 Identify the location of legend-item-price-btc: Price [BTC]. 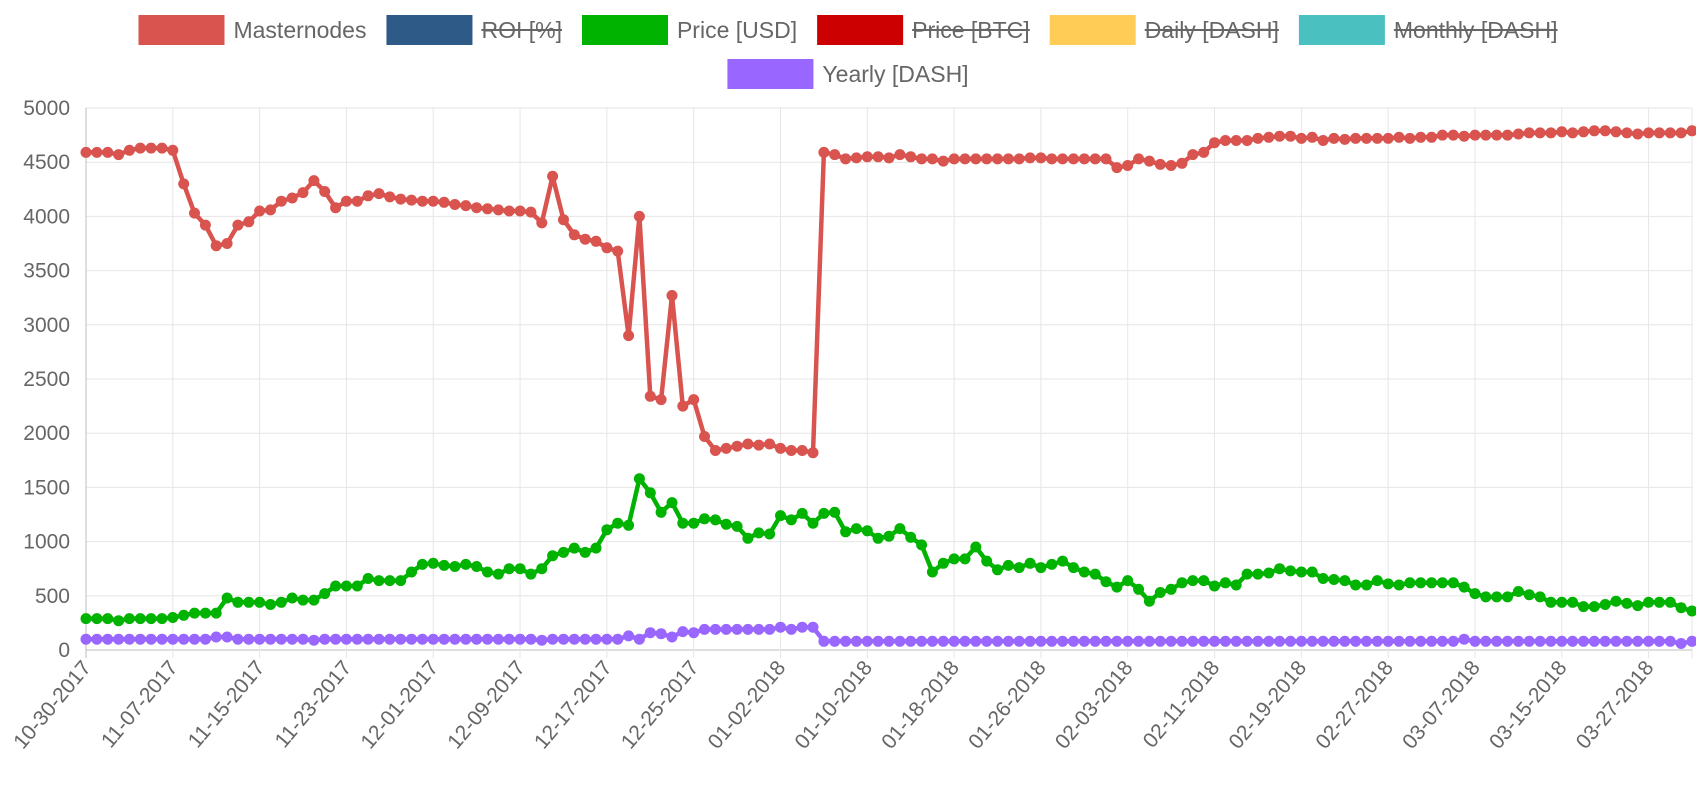
(923, 30).